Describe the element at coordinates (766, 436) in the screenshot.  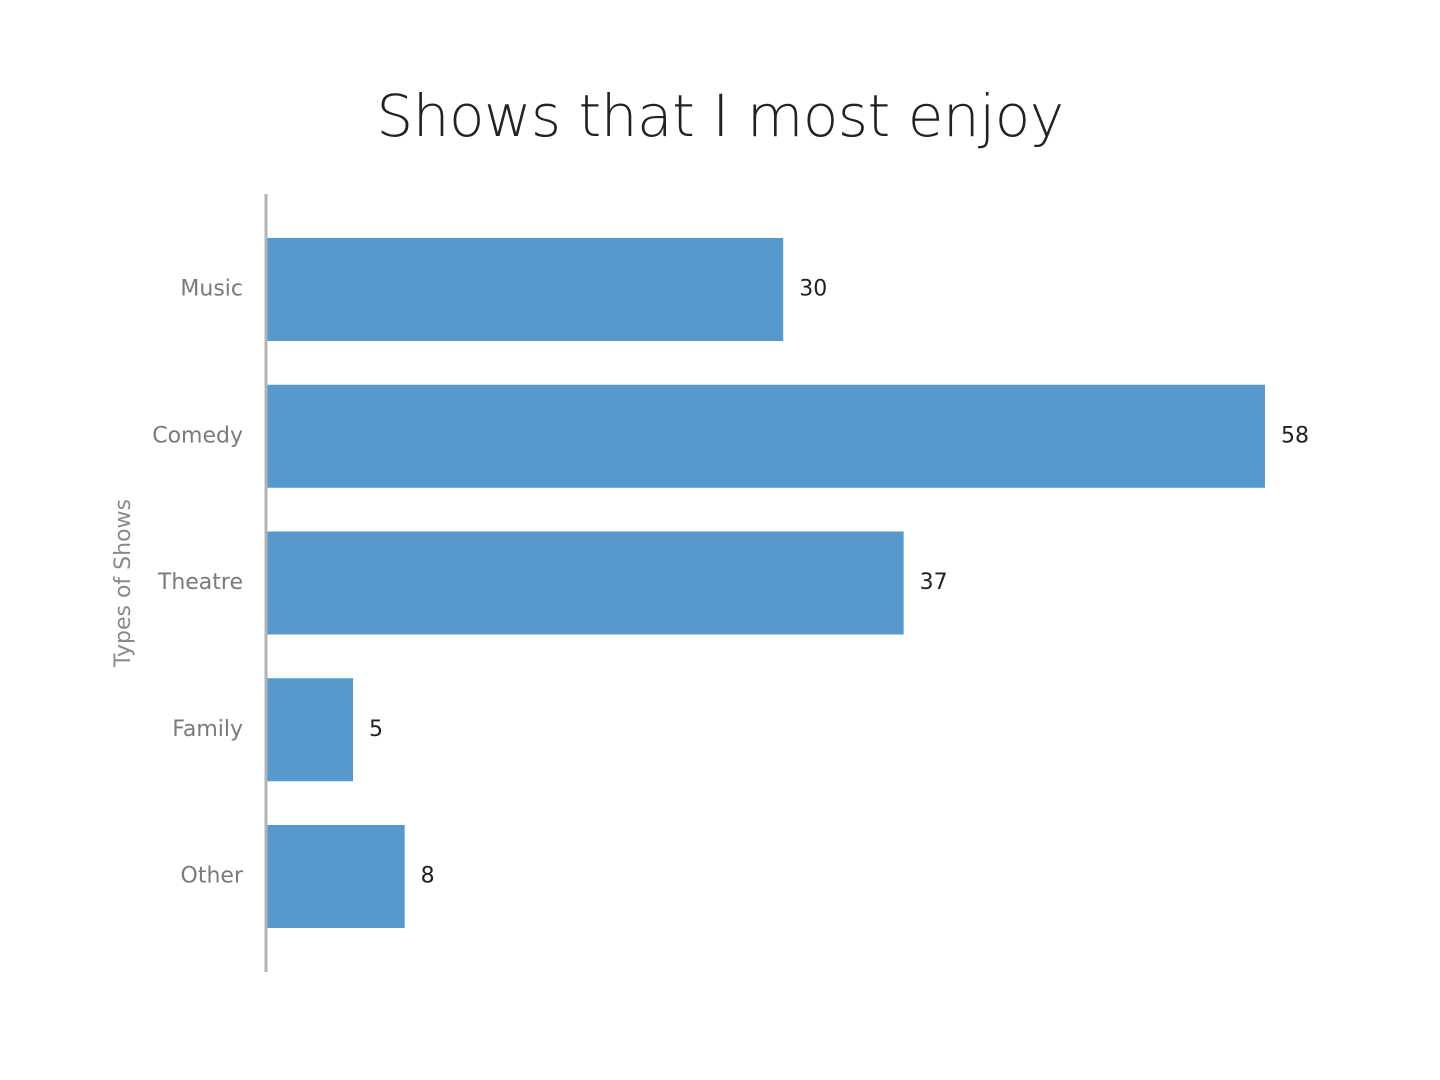
I see `bar-comedy` at that location.